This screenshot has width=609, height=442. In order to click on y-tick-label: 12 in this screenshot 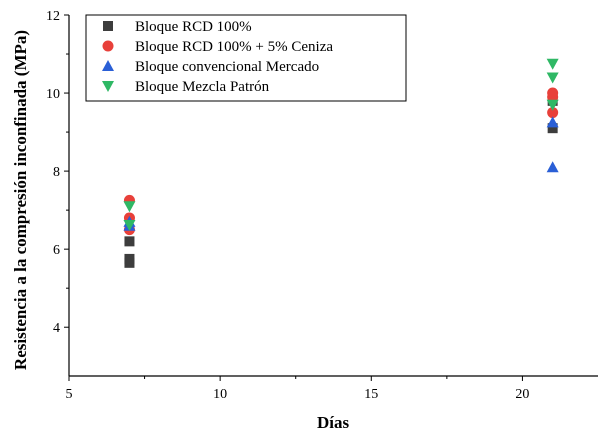, I will do `click(53, 16)`.